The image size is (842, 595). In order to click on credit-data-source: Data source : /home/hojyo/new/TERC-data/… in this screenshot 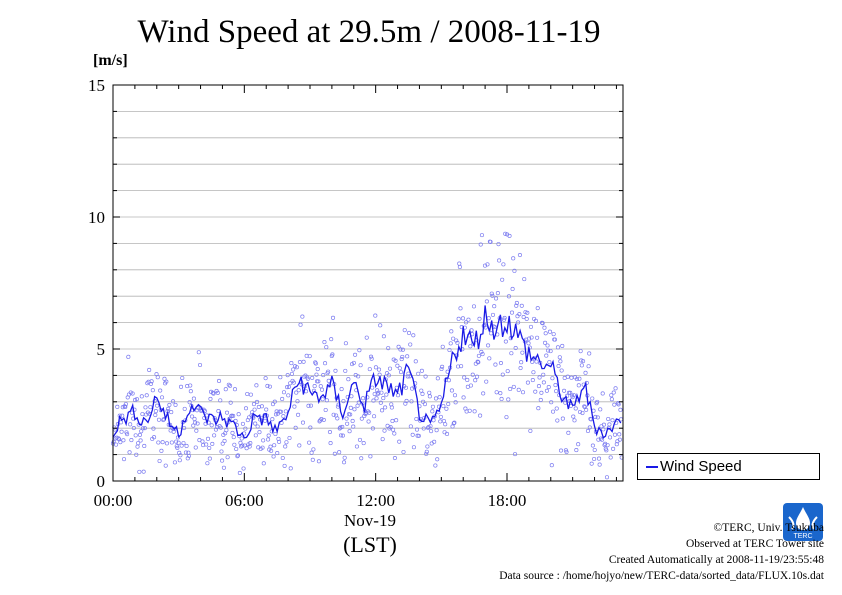, I will do `click(661, 576)`.